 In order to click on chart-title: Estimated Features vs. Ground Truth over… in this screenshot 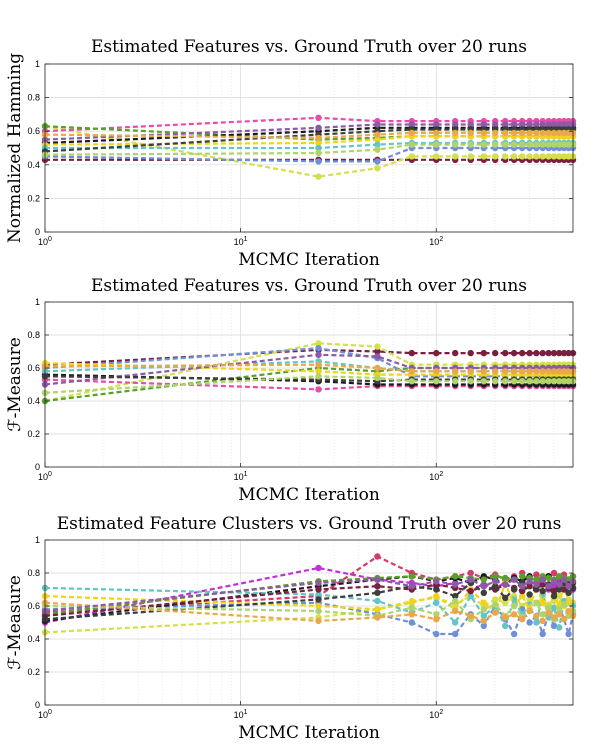, I will do `click(309, 286)`.